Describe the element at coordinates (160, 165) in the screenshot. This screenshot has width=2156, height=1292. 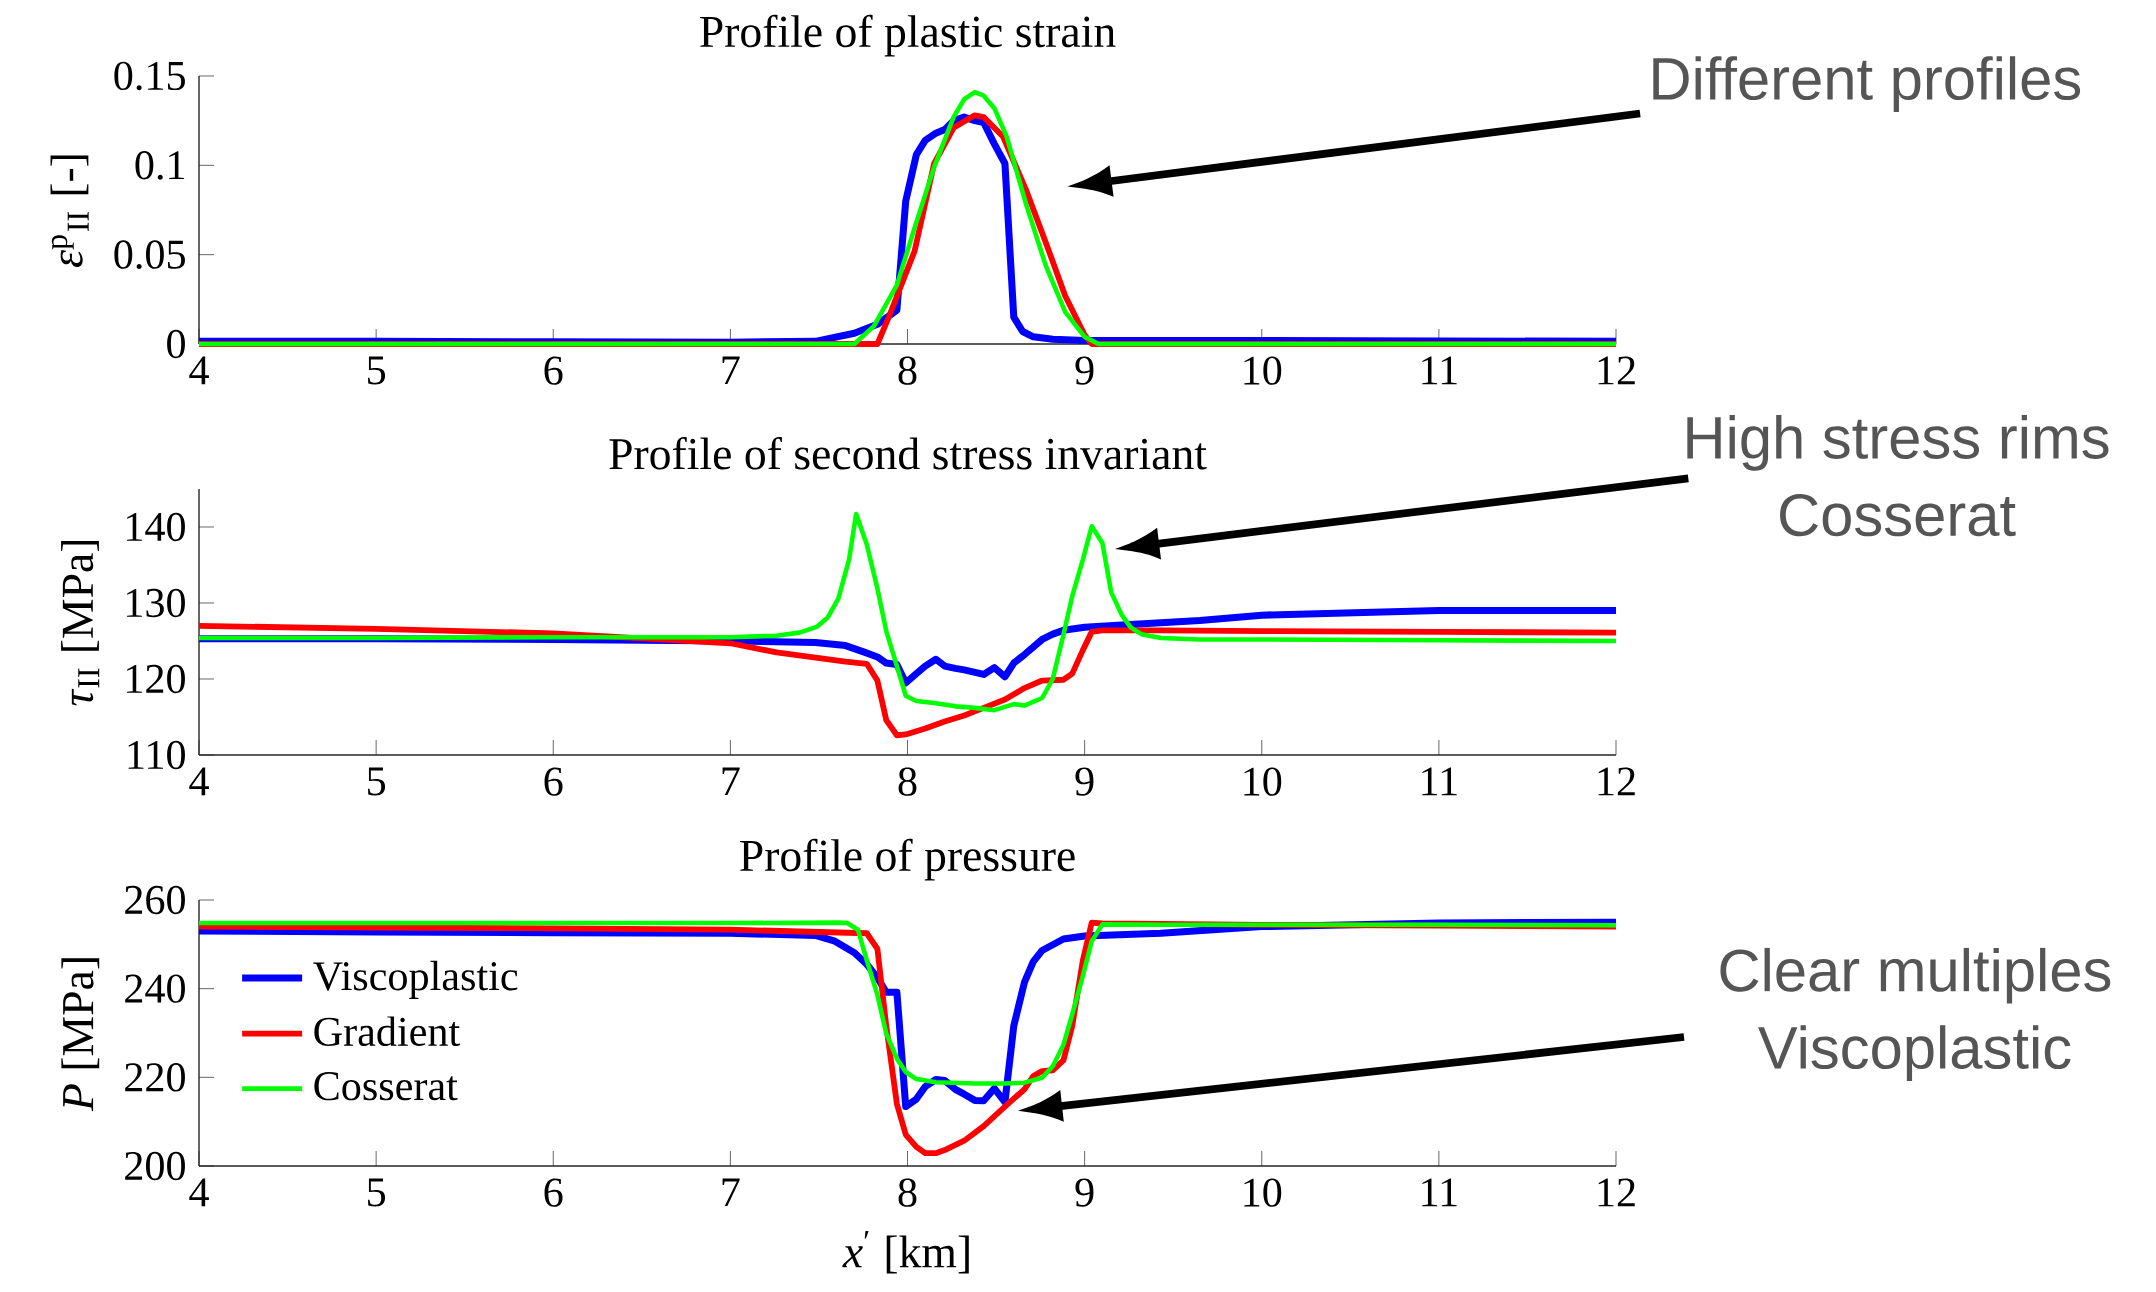
I see `y-tick-label: 0.1` at that location.